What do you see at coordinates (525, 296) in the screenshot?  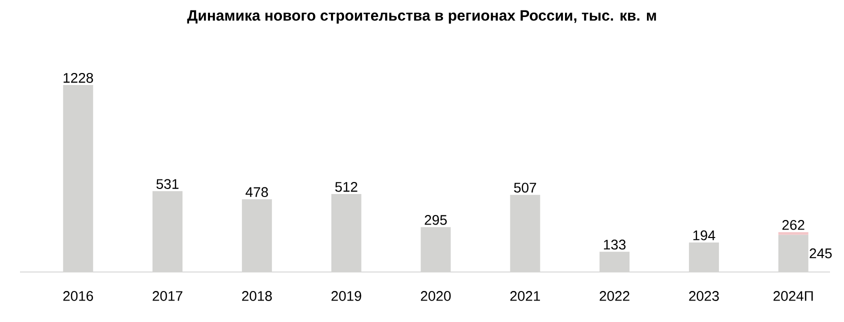 I see `x-tick-label: 2021` at bounding box center [525, 296].